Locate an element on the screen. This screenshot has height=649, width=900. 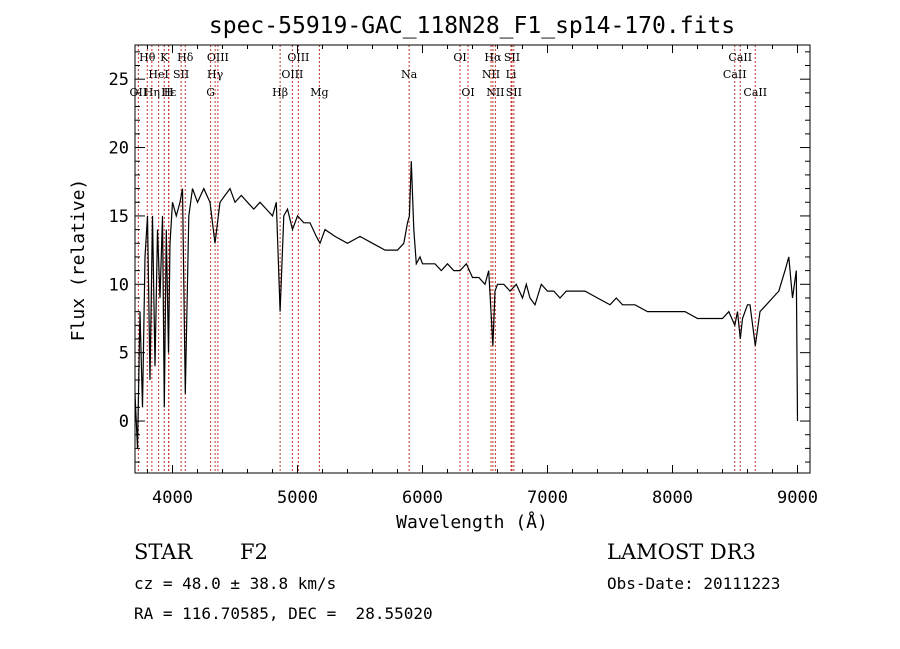
chart-title: spec-55919-GAC_118N28_F1_sp14-170.fits is located at coordinates (472, 26).